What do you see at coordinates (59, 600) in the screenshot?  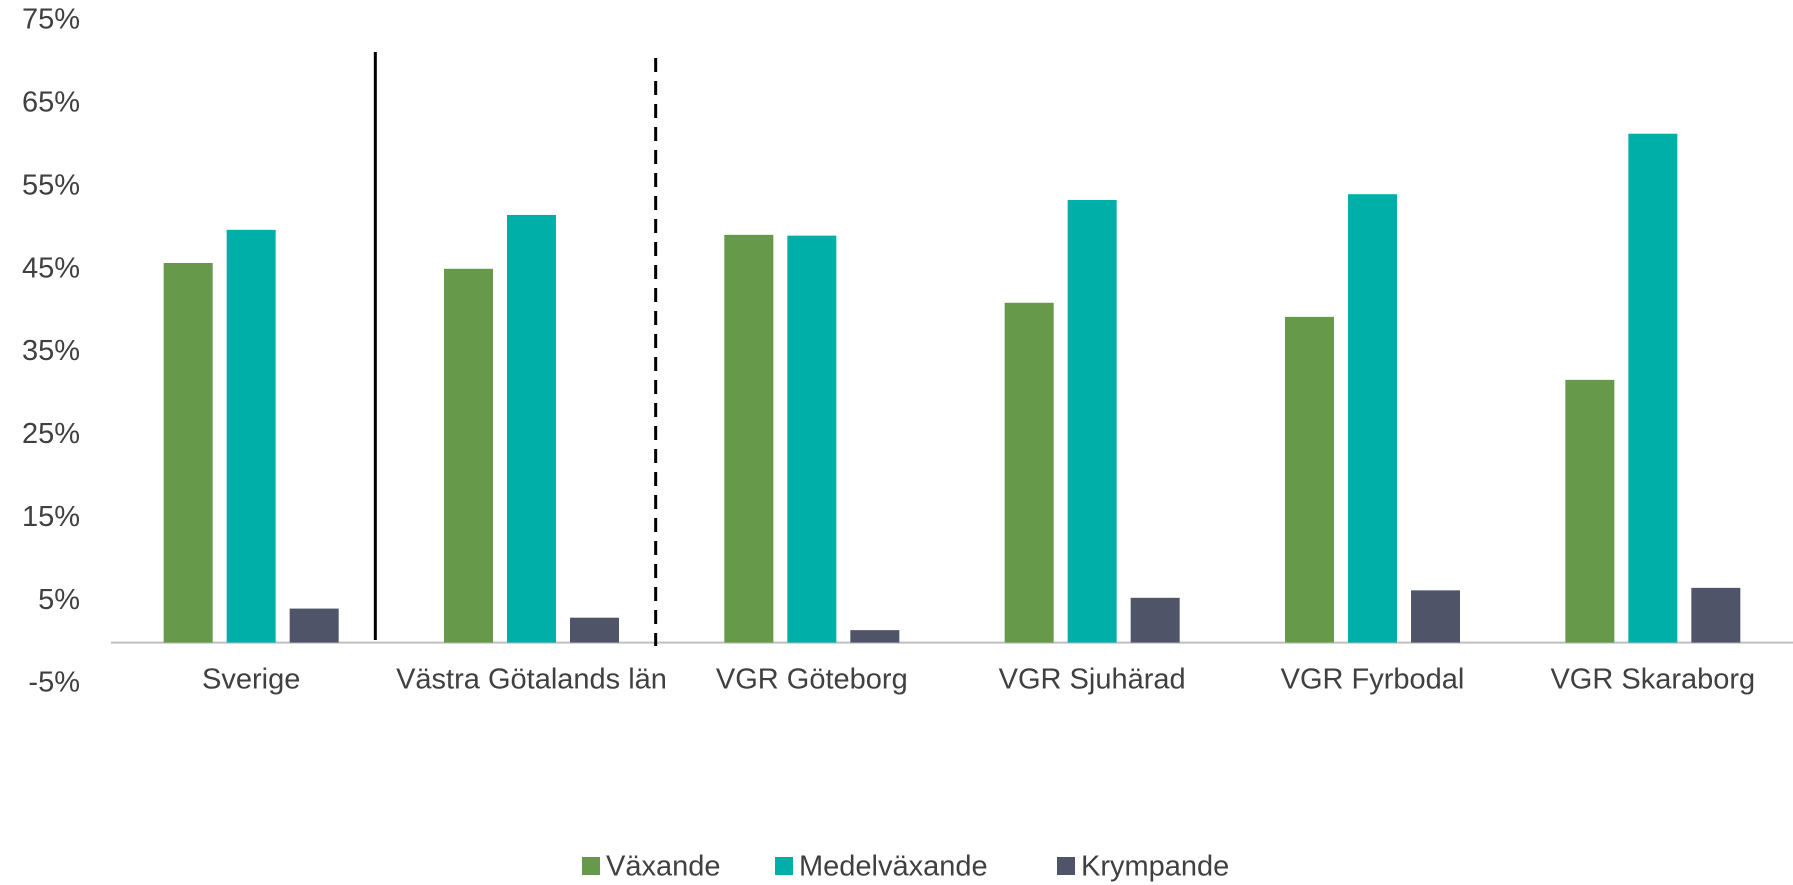 I see `y-tick-label: 5%` at bounding box center [59, 600].